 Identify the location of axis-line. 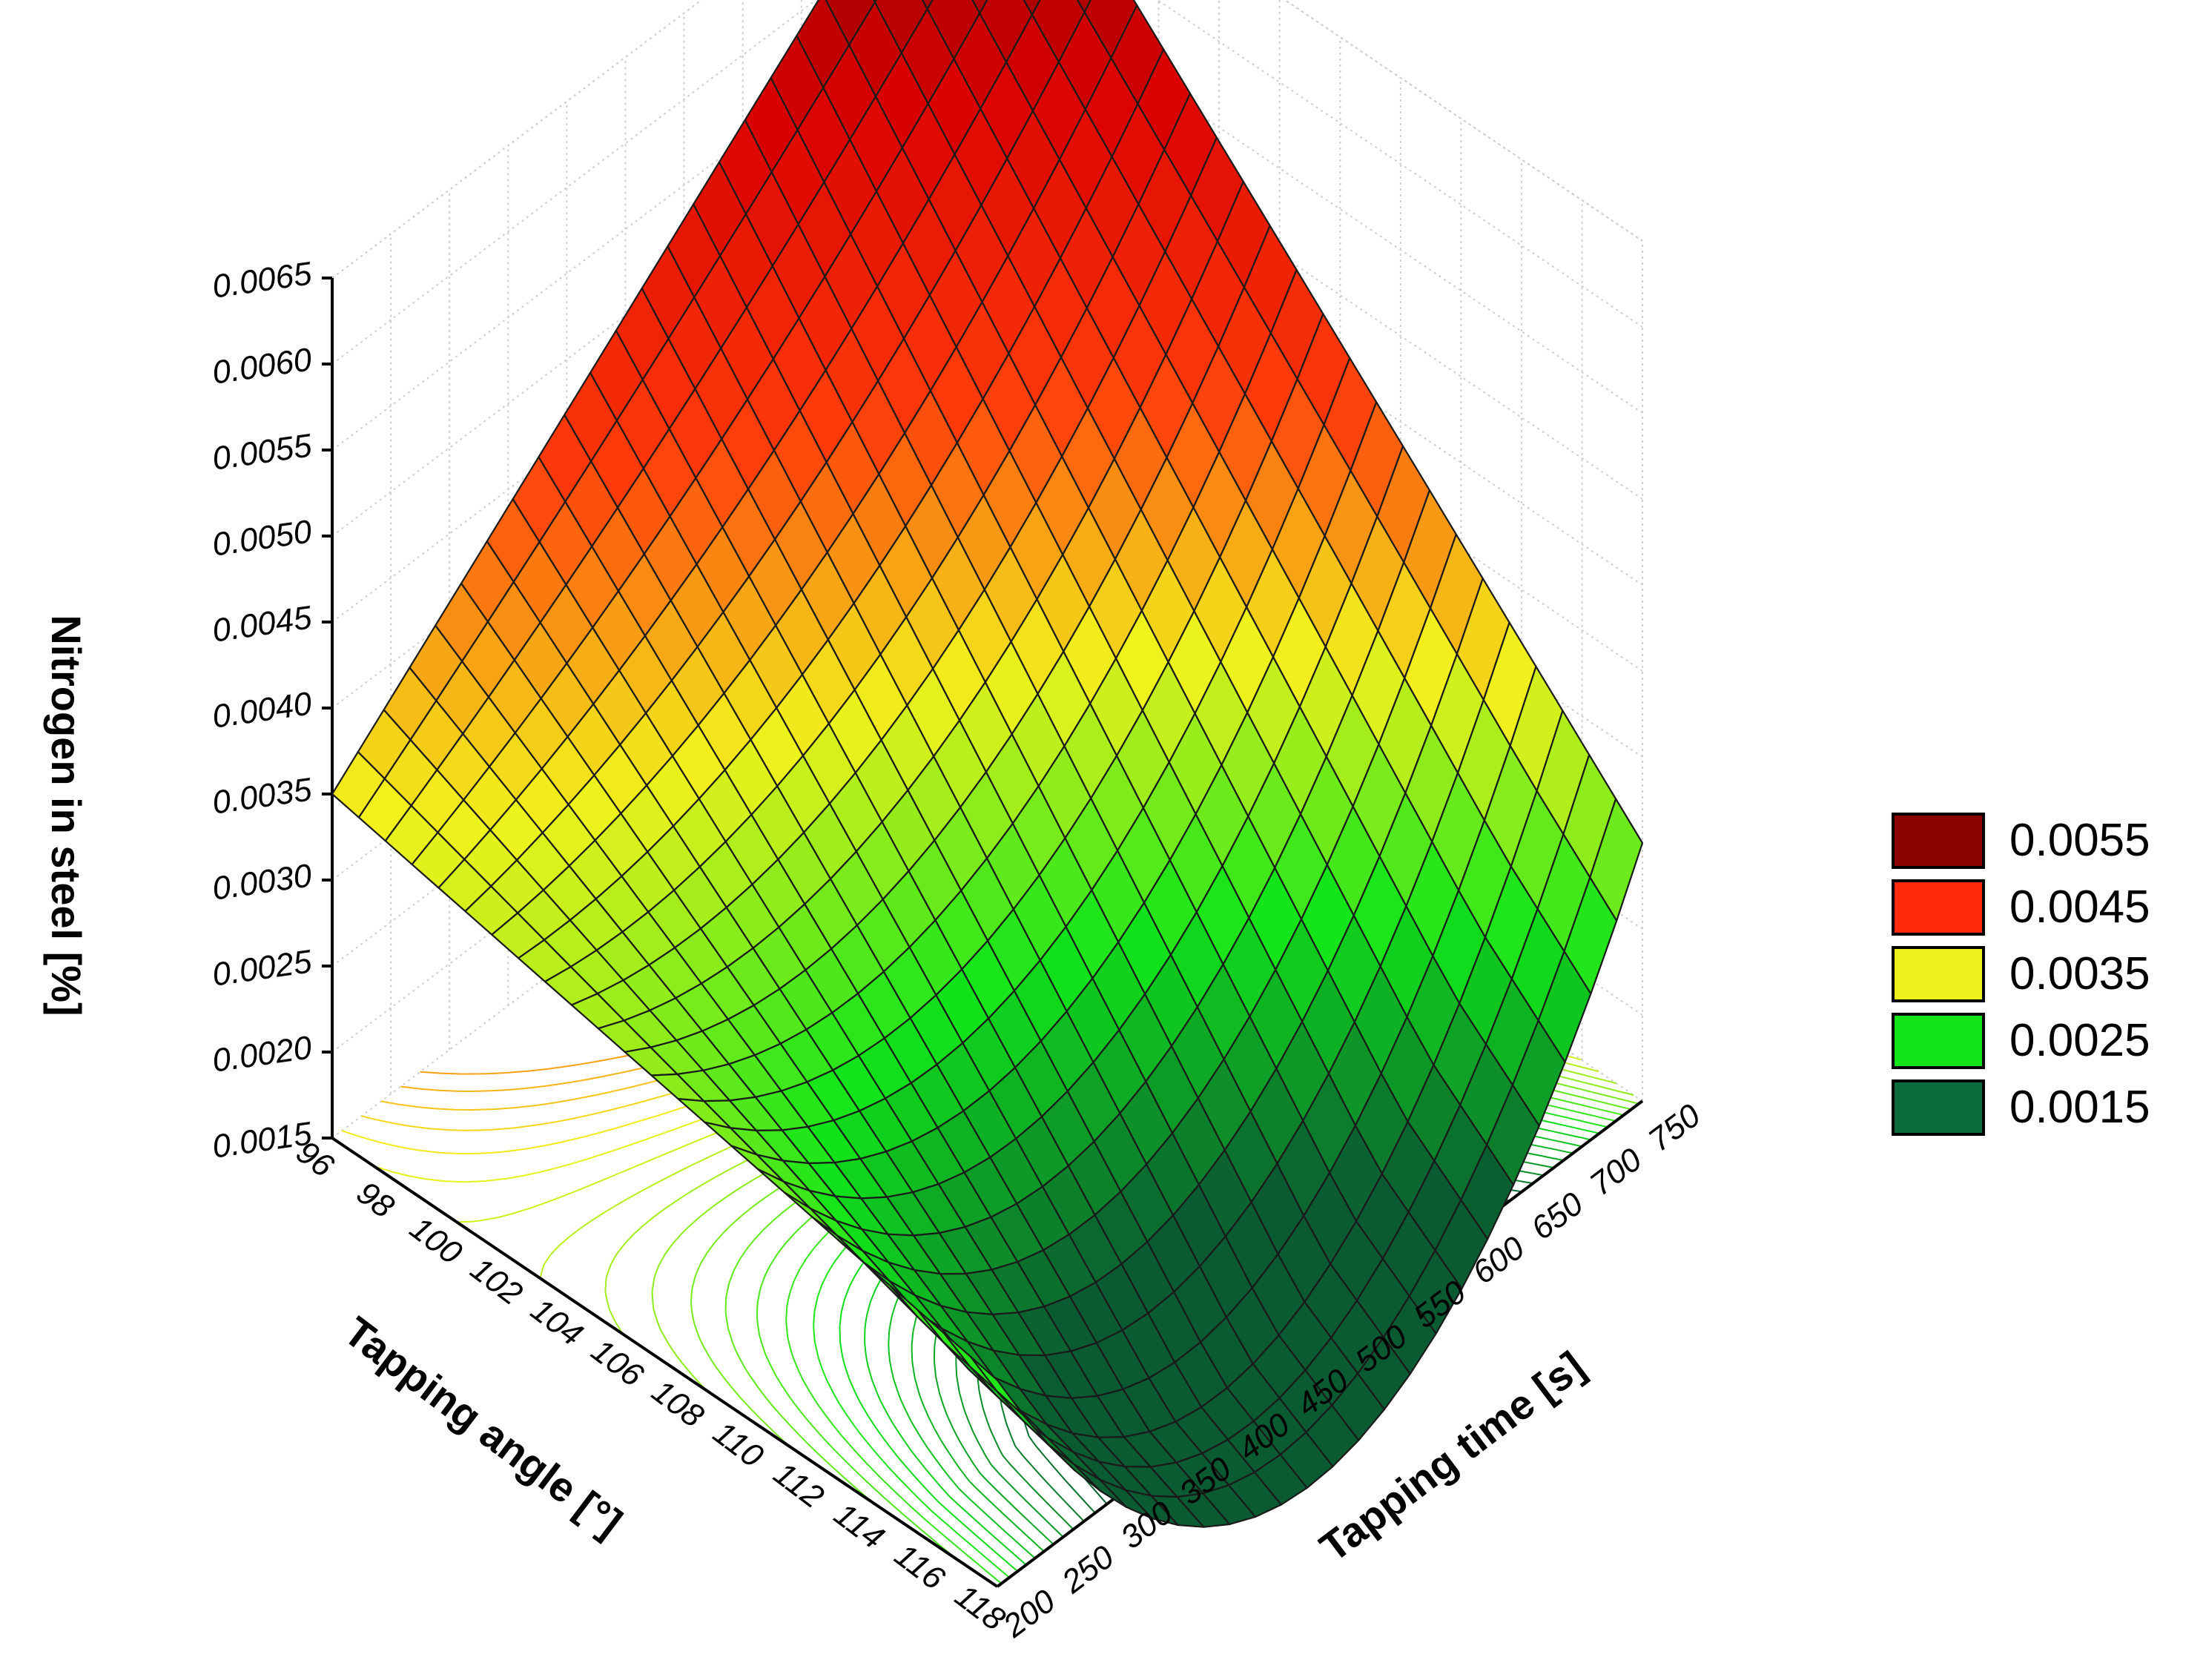
(665, 1362).